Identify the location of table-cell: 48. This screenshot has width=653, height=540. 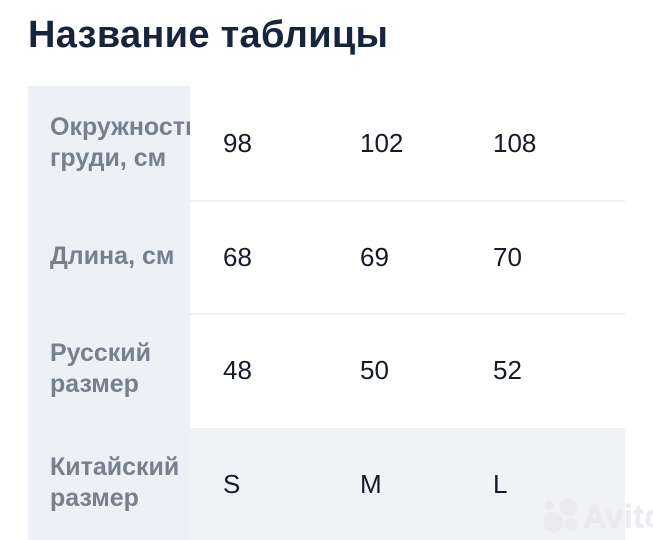
(258, 369).